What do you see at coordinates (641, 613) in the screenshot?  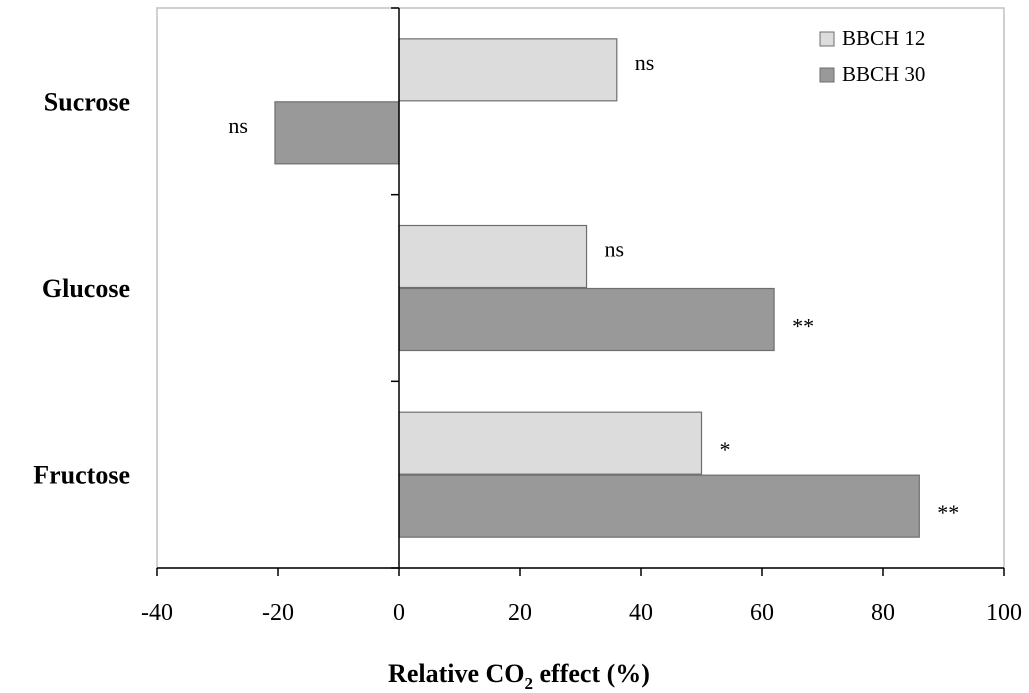 I see `x-tick-label: 40` at bounding box center [641, 613].